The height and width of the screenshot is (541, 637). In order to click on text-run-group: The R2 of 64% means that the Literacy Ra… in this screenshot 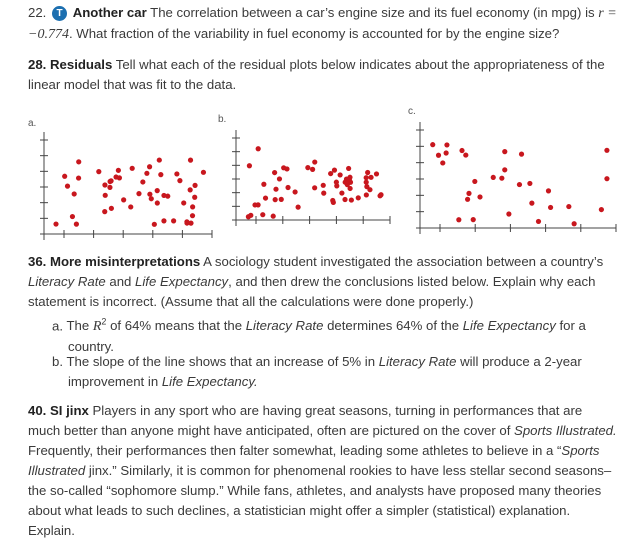, I will do `click(326, 336)`.